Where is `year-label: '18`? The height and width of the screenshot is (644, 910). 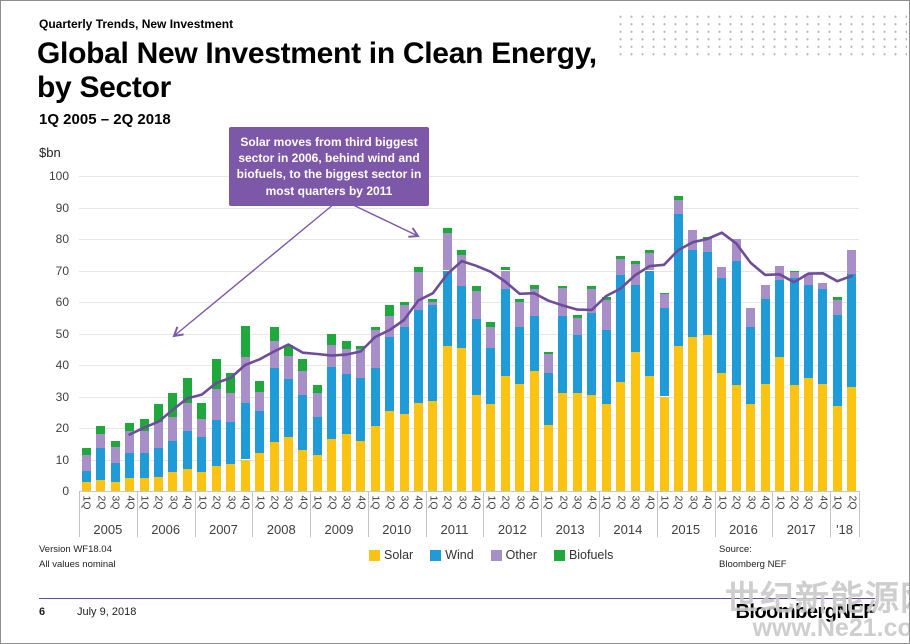 year-label: '18 is located at coordinates (845, 529).